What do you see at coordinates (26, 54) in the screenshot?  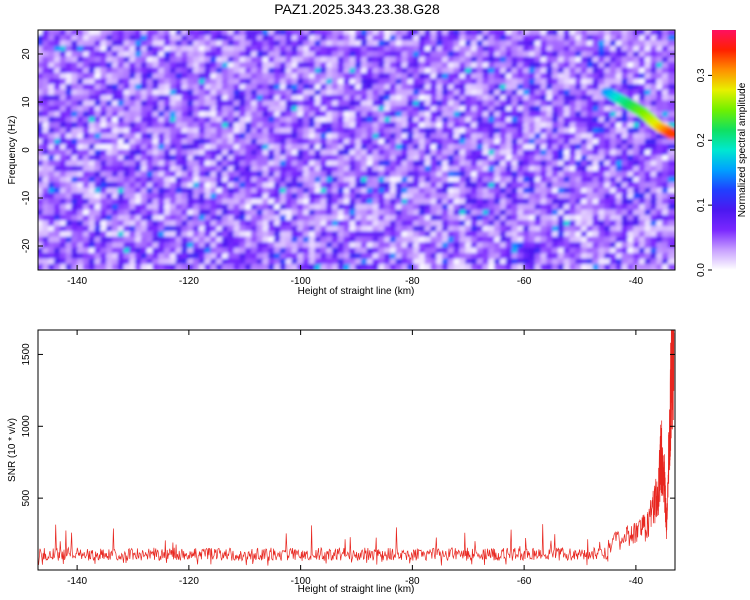 I see `y-tick-label: 20` at bounding box center [26, 54].